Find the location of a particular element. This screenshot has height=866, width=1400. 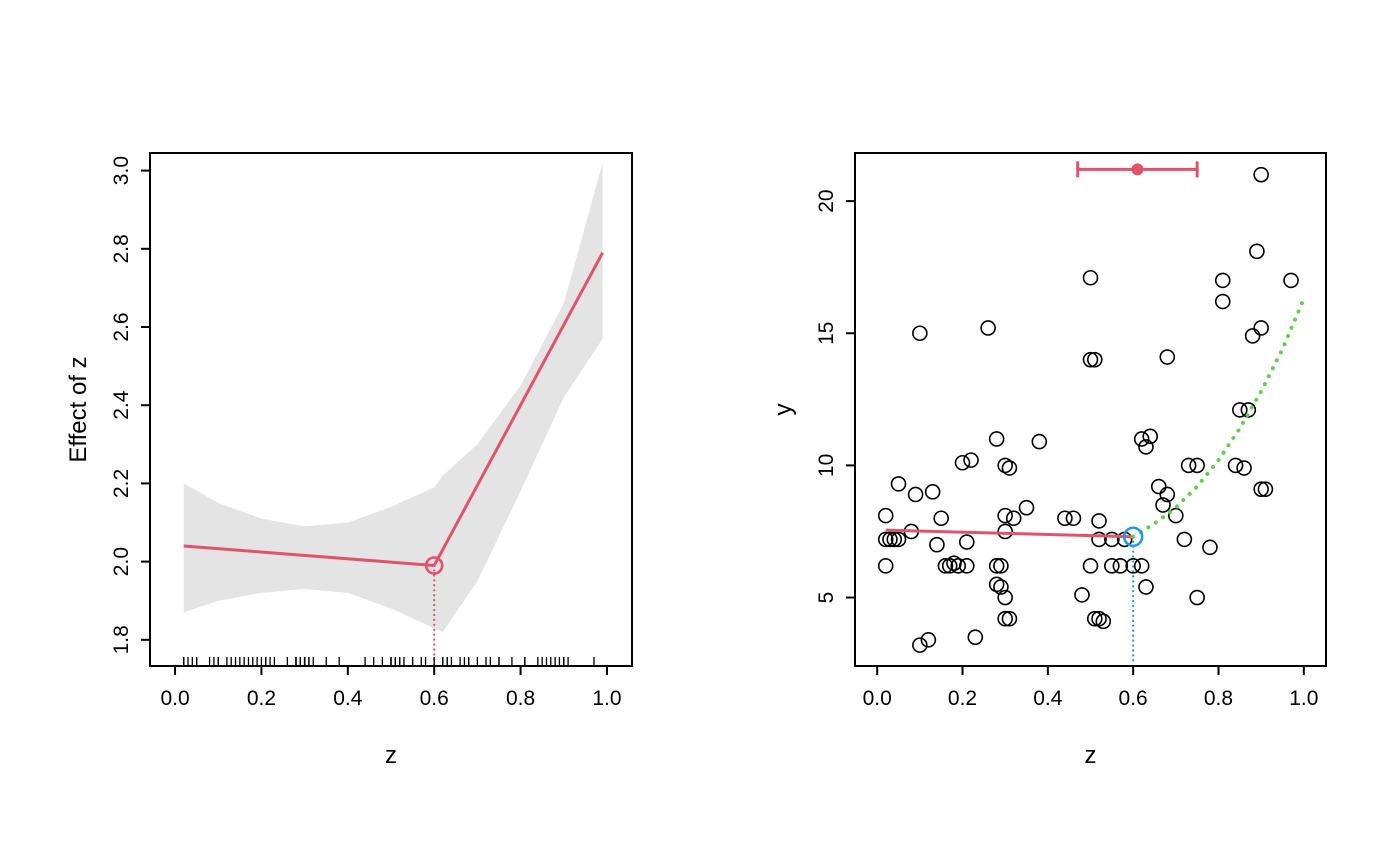

threshold-ci-errorbar is located at coordinates (1137, 169).